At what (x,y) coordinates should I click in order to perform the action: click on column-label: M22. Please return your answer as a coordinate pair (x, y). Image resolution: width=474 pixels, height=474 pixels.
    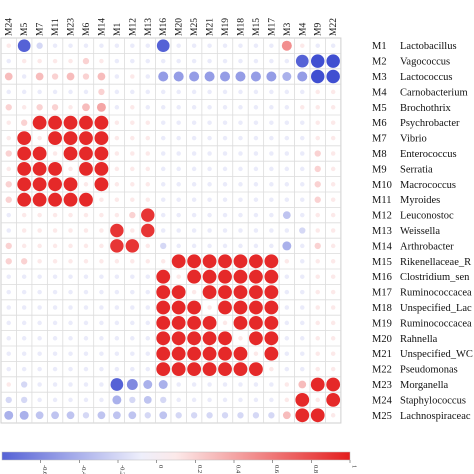
    Looking at the image, I should click on (334, 27).